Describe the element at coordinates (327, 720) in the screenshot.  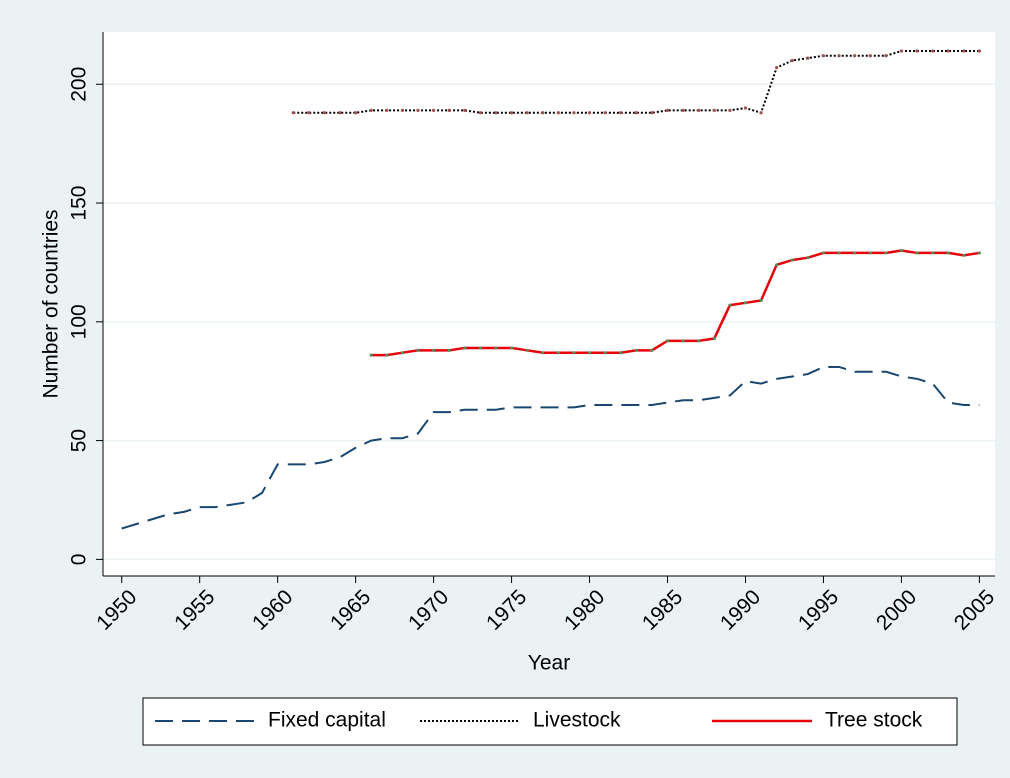
I see `legend-label: Fixed capital` at that location.